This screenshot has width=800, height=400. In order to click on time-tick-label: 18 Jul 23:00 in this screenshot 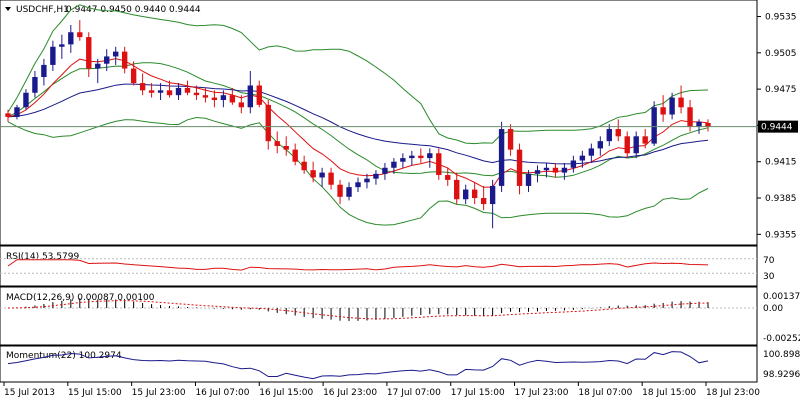, I will do `click(733, 393)`.